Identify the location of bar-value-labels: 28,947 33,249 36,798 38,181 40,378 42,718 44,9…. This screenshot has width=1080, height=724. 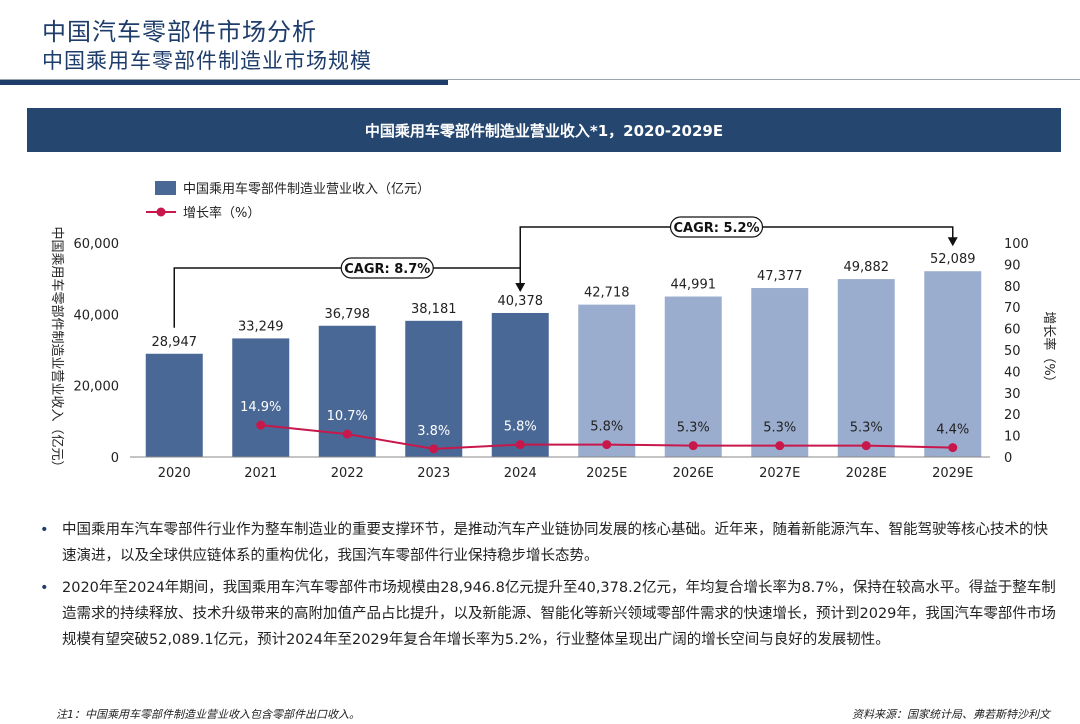
(564, 301).